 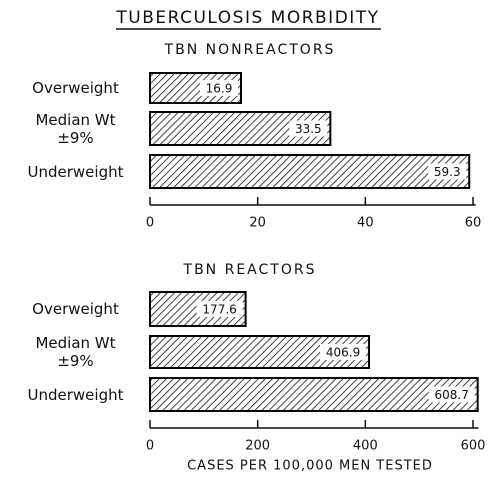 I want to click on panel-subtitle: TBN NONREACTORS, so click(x=250, y=50).